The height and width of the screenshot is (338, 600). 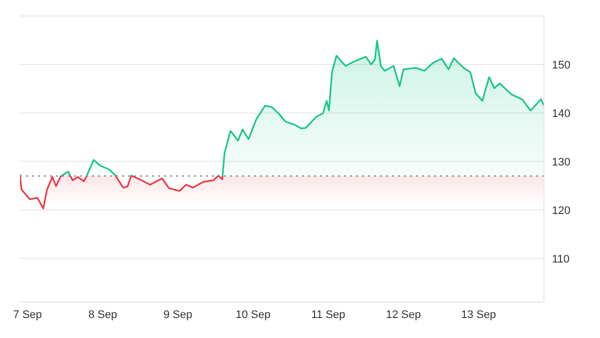 What do you see at coordinates (253, 314) in the screenshot?
I see `x-tick-label: 10 Sep` at bounding box center [253, 314].